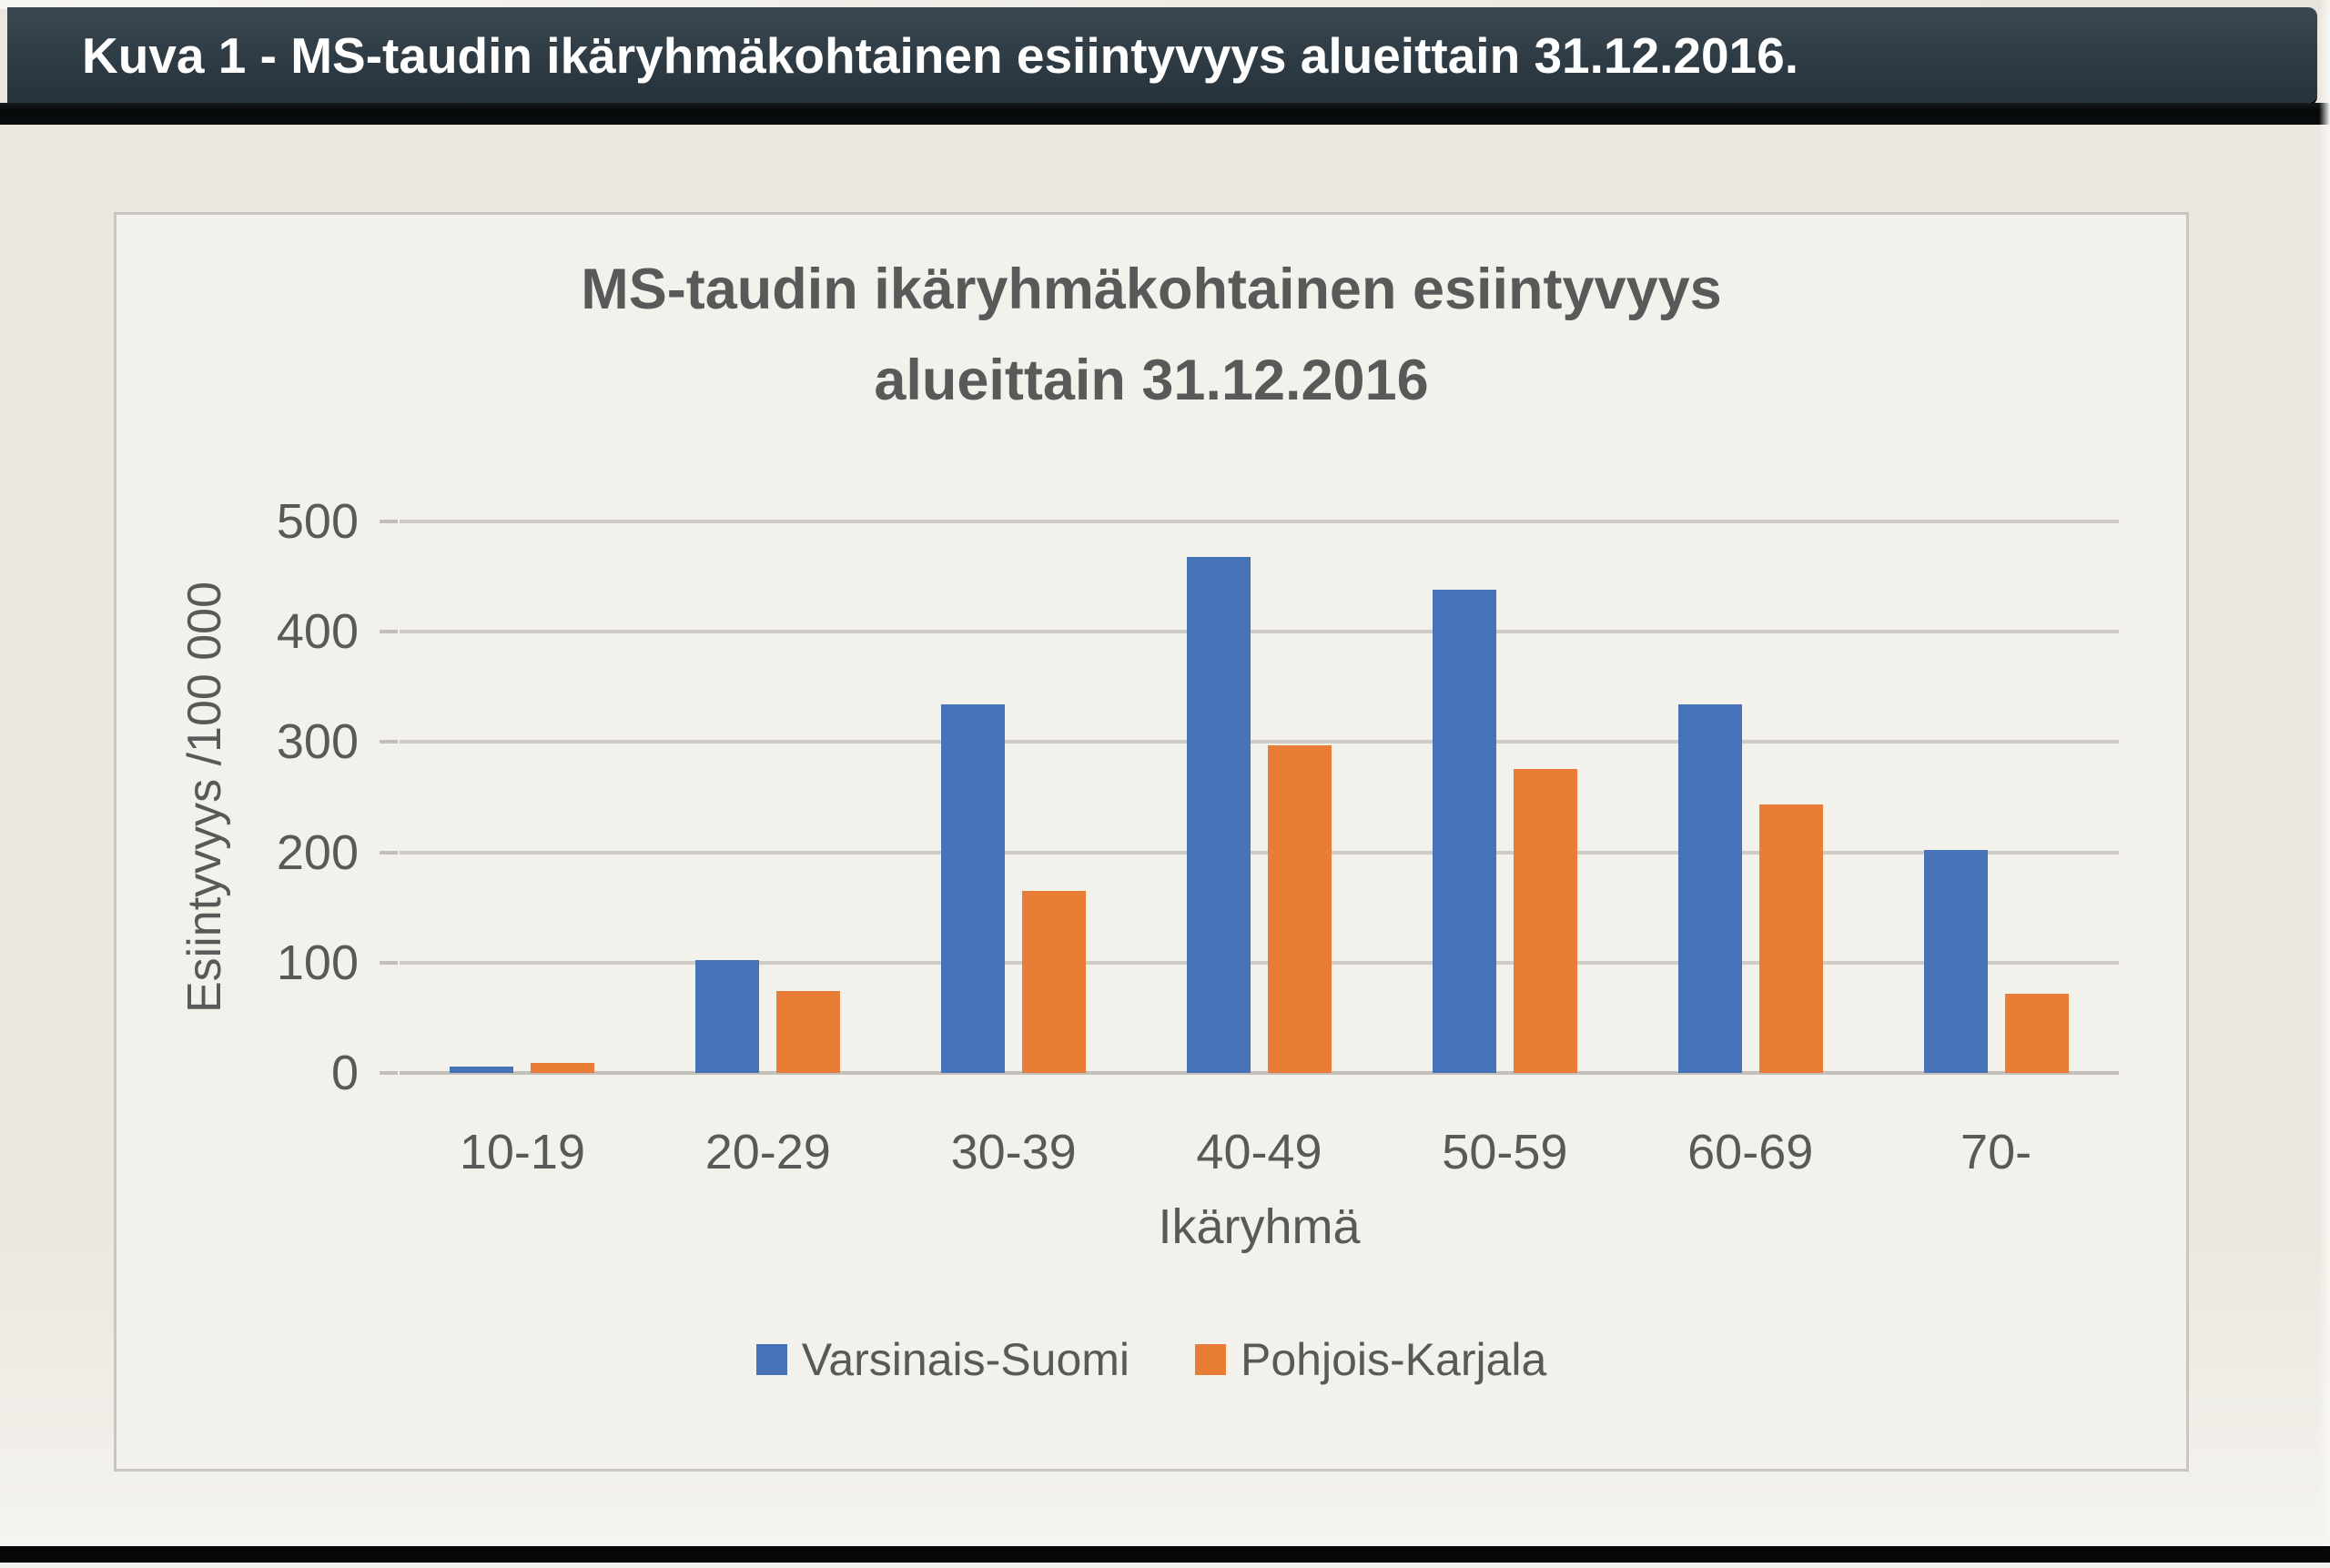 The width and height of the screenshot is (2330, 1568). What do you see at coordinates (1996, 797) in the screenshot?
I see `bar-group-70-` at bounding box center [1996, 797].